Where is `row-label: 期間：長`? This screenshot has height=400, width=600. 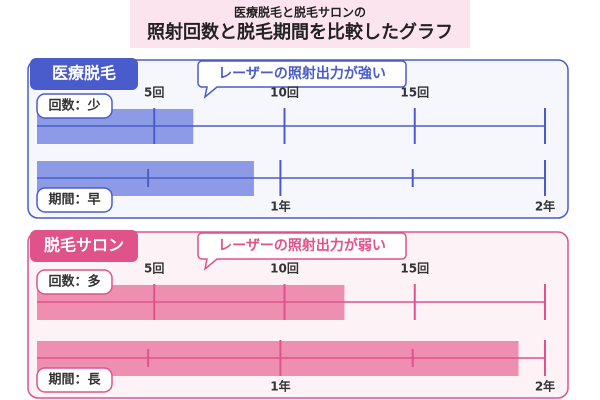
row-label: 期間：長 is located at coordinates (74, 380).